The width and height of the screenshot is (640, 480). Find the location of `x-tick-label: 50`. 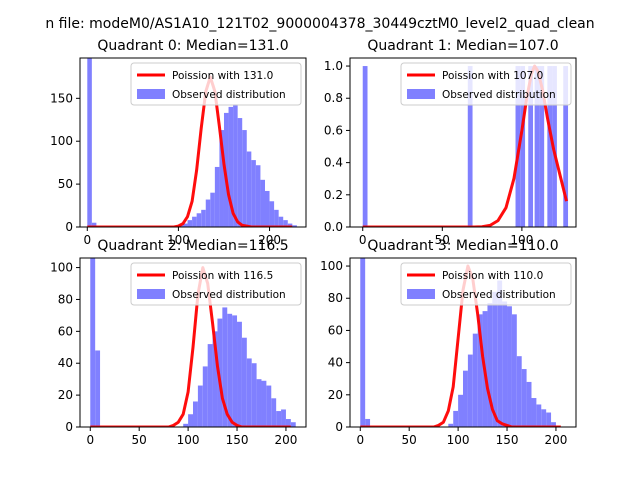

x-tick-label: 50 is located at coordinates (139, 440).